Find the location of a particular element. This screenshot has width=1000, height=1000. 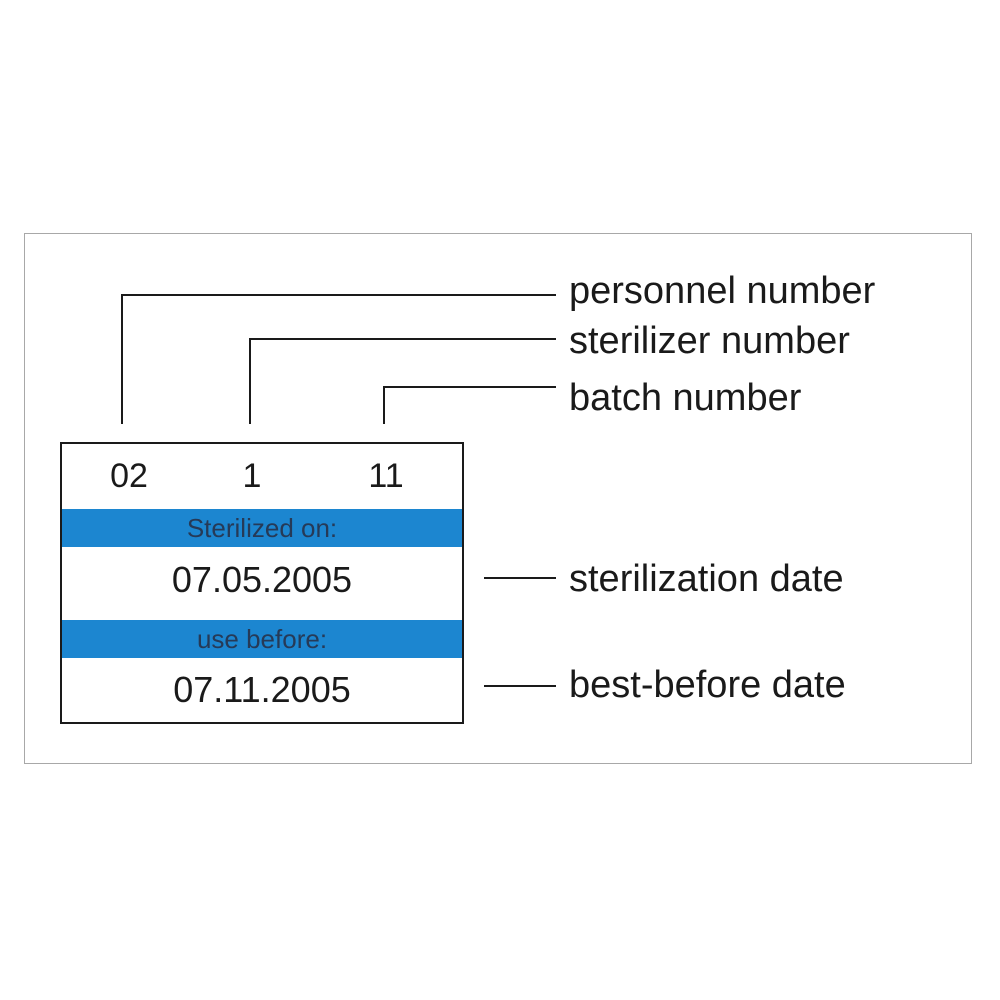

best-before-date-value: 07.11.2005 is located at coordinates (262, 689).